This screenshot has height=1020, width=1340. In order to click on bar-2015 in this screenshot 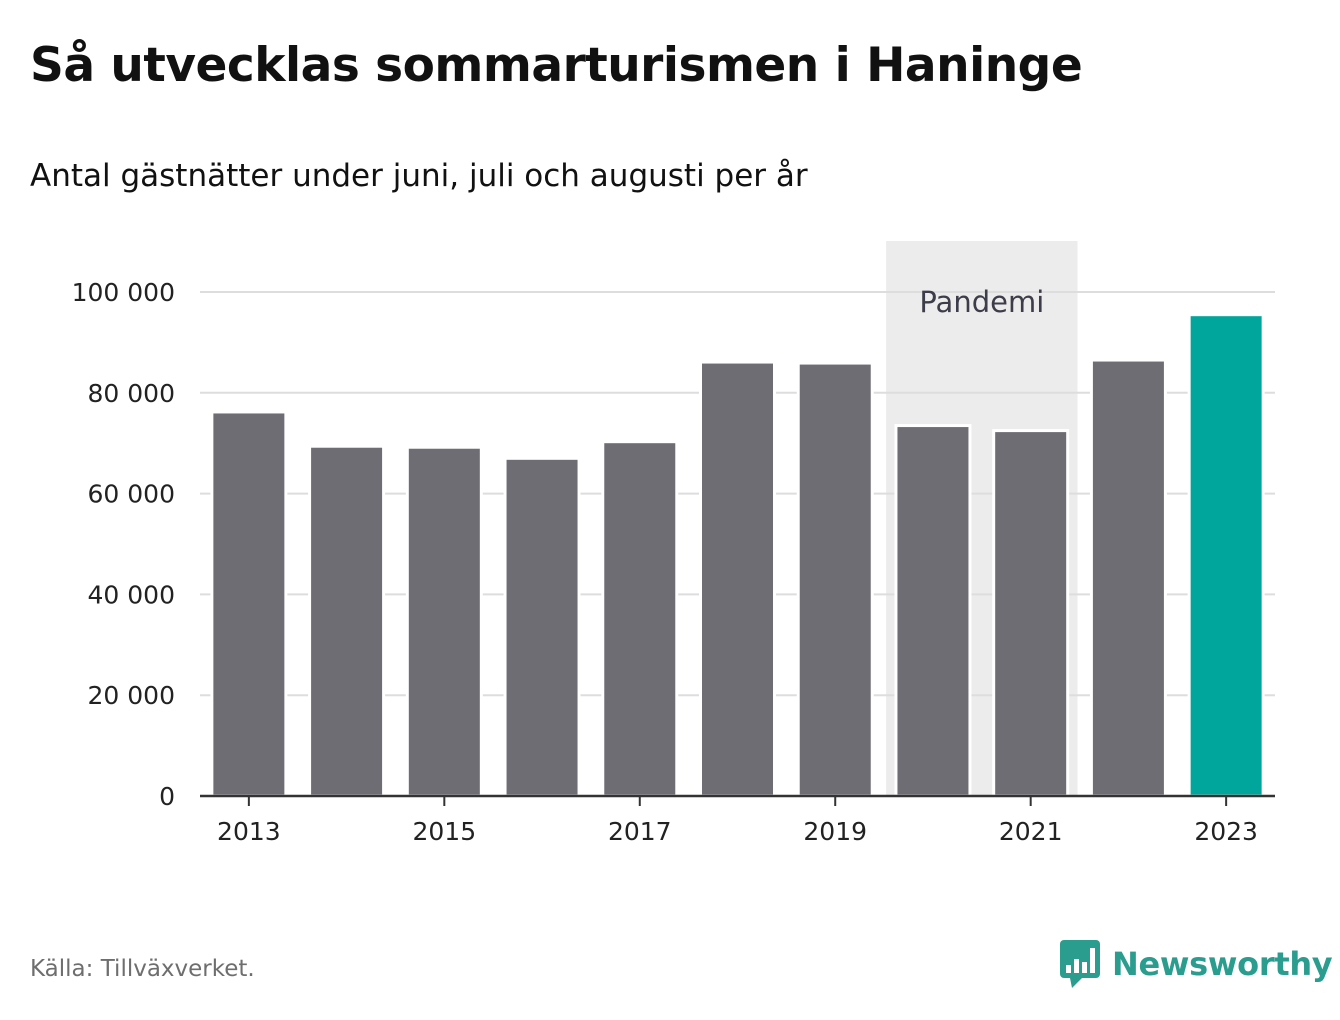, I will do `click(444, 621)`.